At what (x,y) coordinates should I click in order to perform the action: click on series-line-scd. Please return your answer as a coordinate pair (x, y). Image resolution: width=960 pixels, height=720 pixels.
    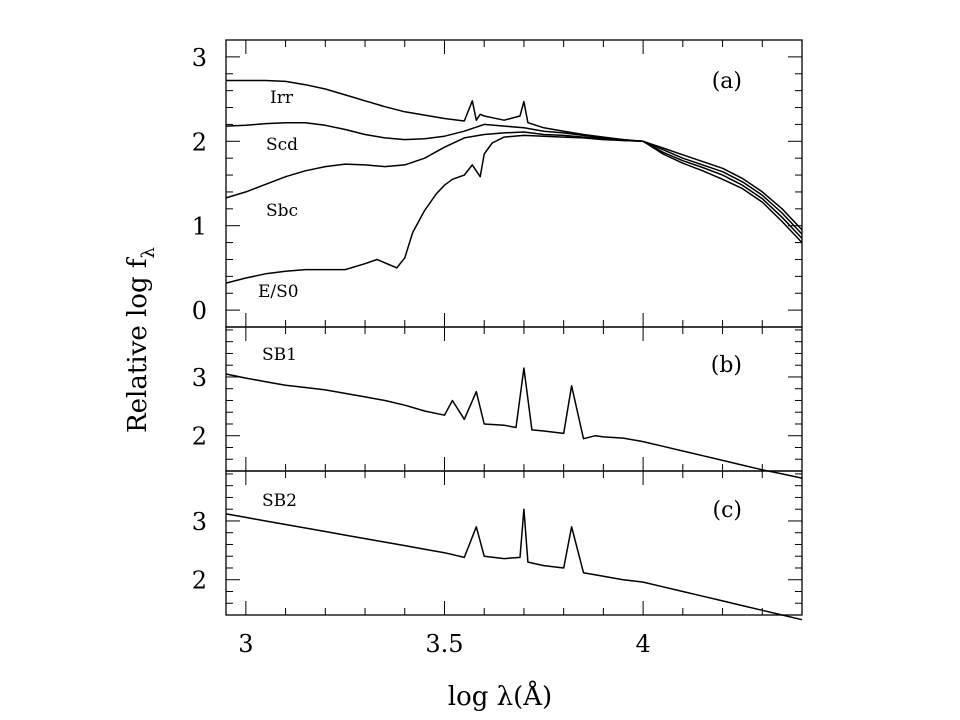
    Looking at the image, I should click on (514, 178).